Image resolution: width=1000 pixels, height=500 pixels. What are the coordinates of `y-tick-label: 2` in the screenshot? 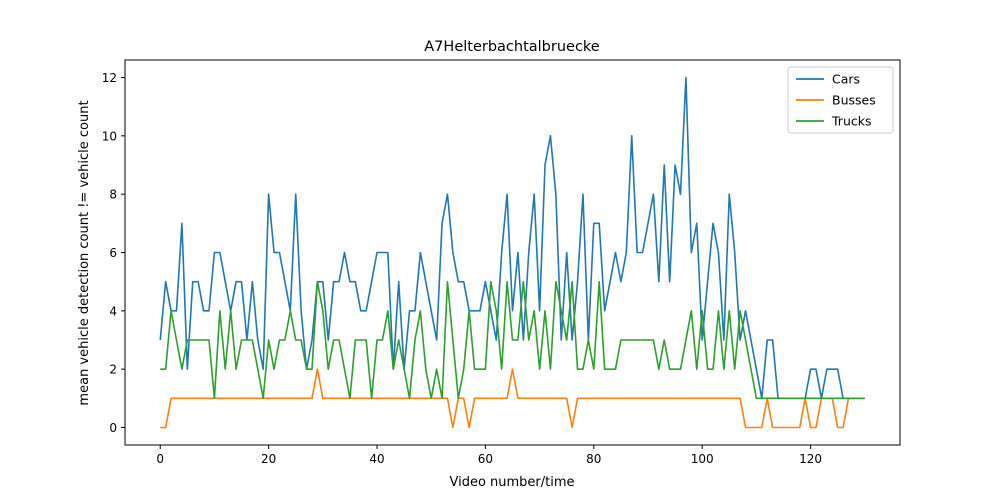 It's located at (113, 370).